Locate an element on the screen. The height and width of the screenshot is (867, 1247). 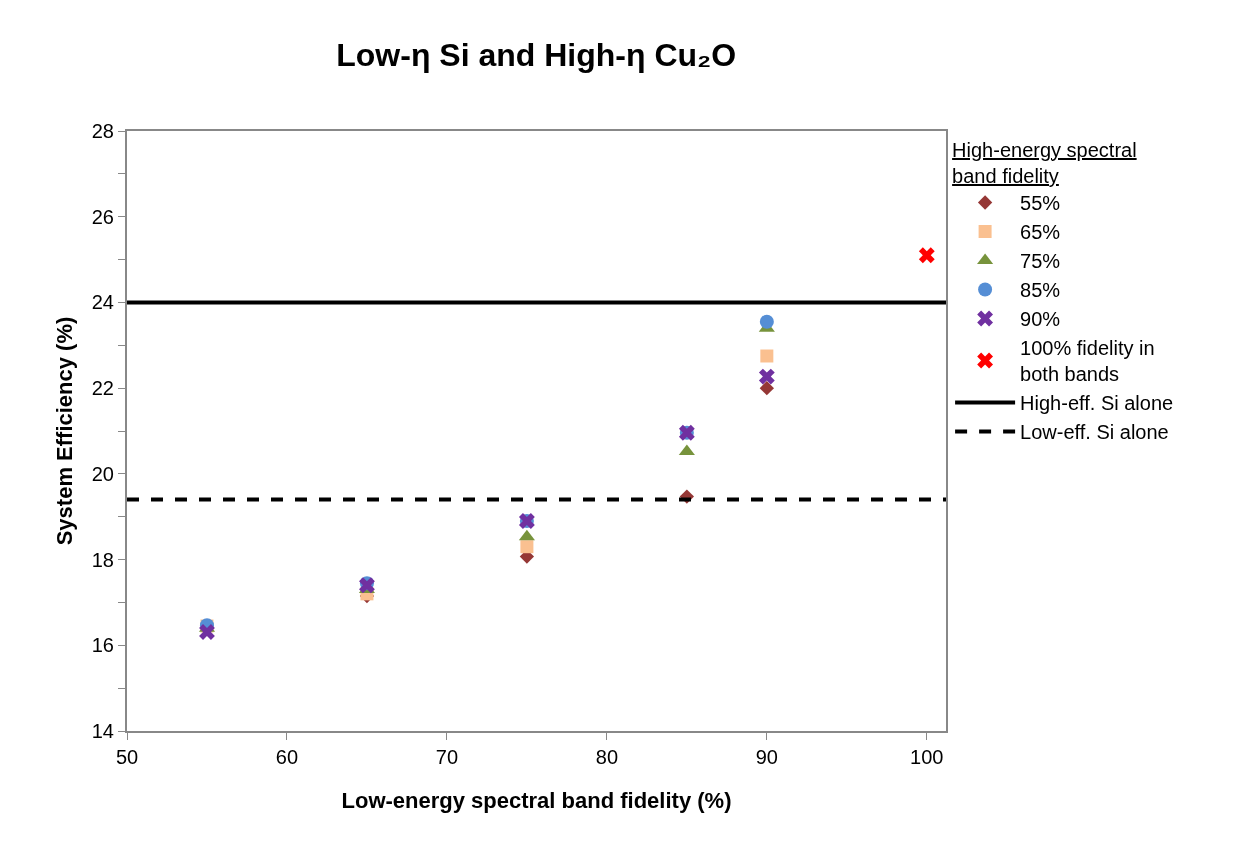
legend-title: High-energy spectral band fidelity is located at coordinates (1044, 163).